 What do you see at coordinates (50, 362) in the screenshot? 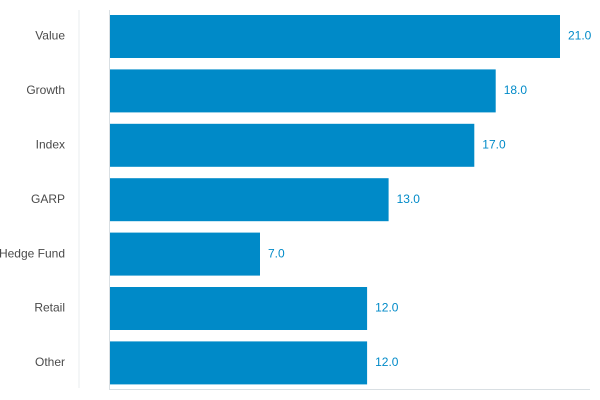
I see `category-label: Other` at bounding box center [50, 362].